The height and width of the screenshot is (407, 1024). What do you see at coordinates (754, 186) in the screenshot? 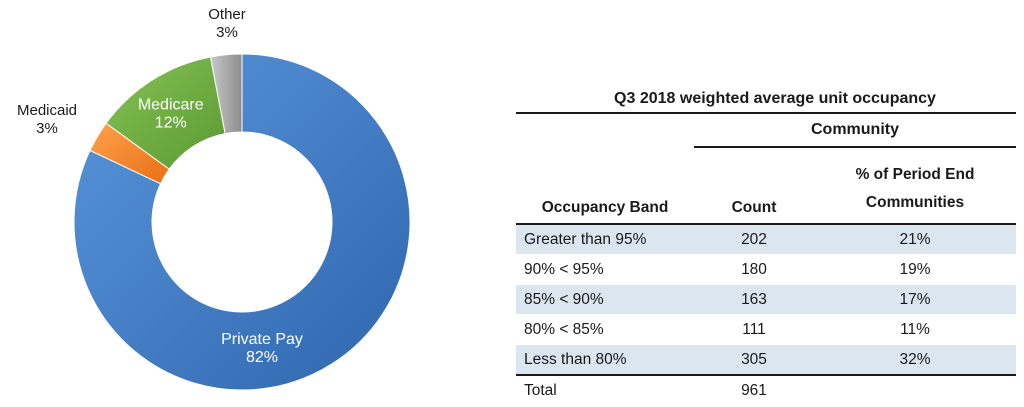
I see `header-count: Count` at bounding box center [754, 186].